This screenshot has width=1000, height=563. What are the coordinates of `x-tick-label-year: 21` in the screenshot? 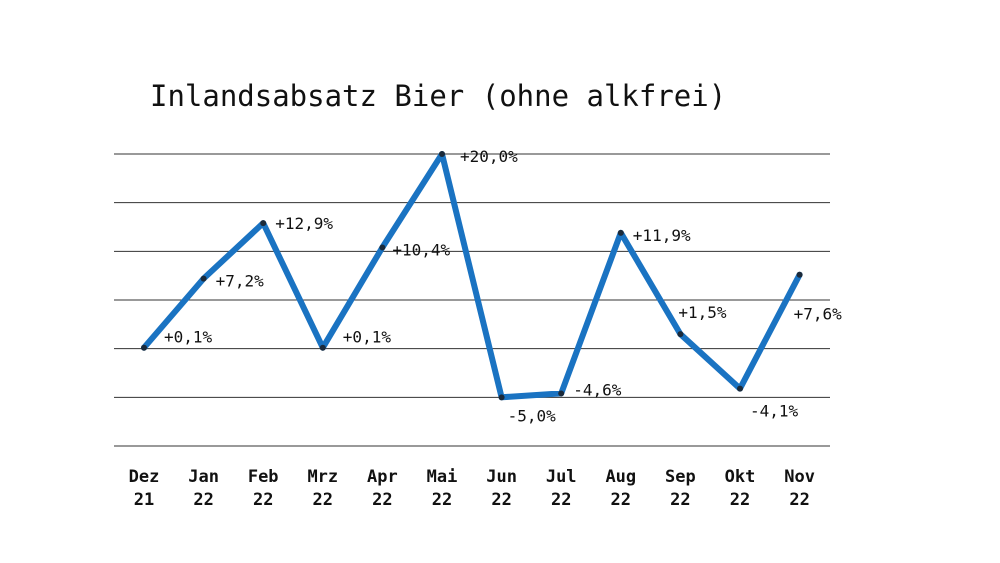 It's located at (144, 500).